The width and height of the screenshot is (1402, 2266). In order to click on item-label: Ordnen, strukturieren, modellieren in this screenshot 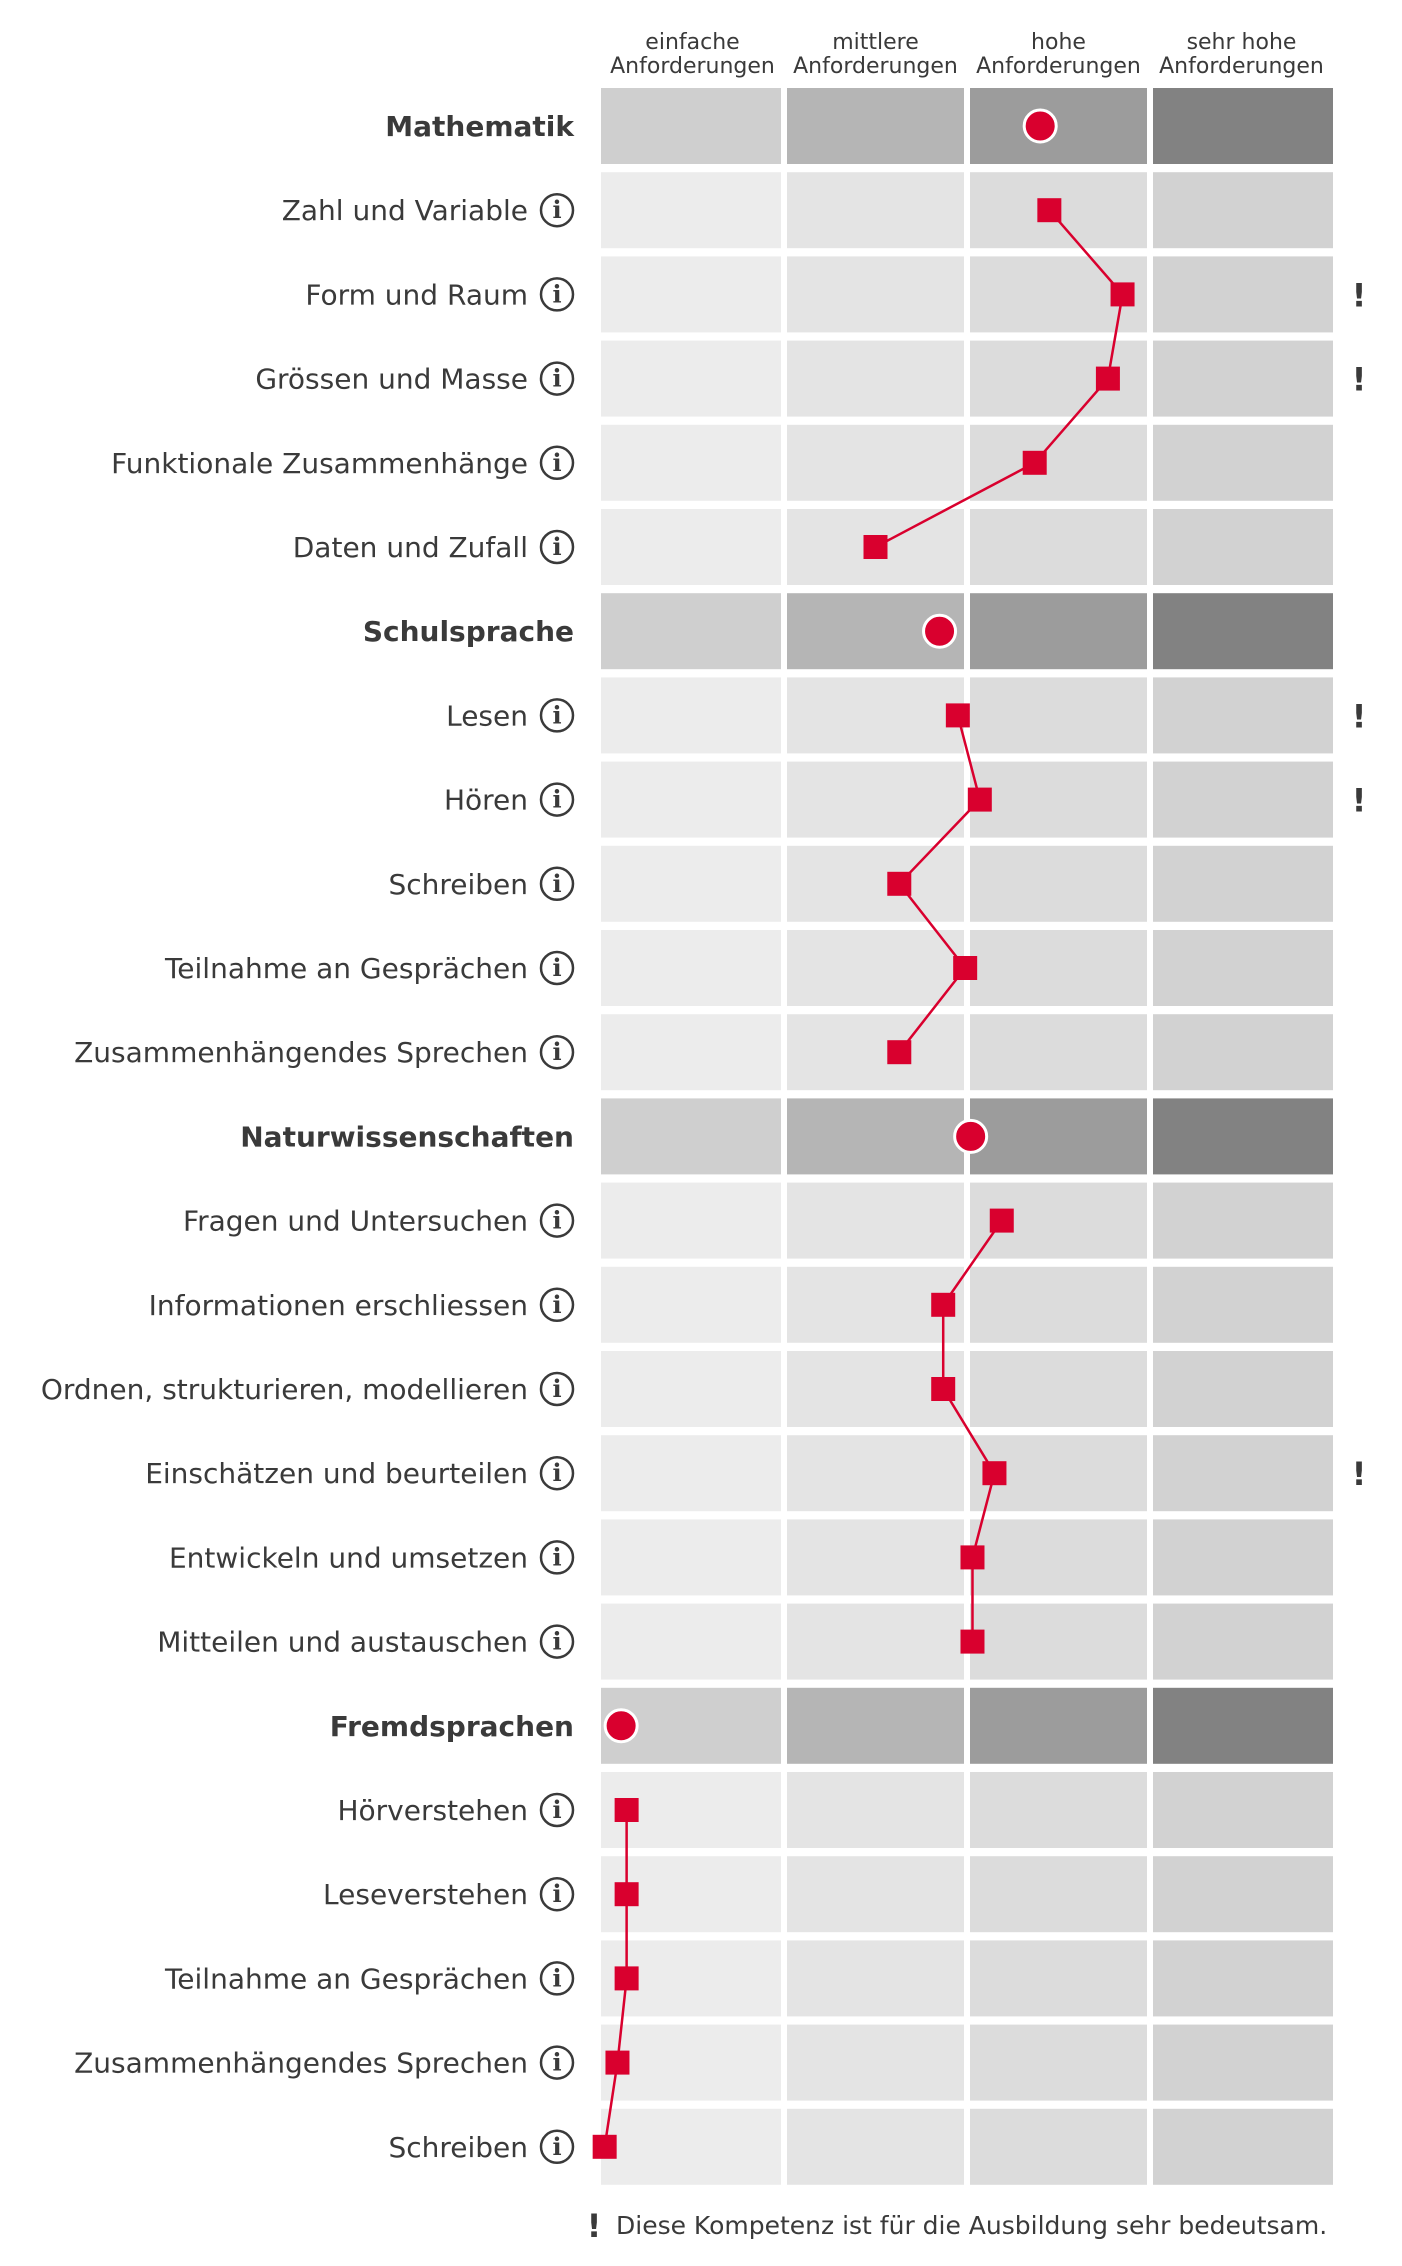, I will do `click(284, 1389)`.